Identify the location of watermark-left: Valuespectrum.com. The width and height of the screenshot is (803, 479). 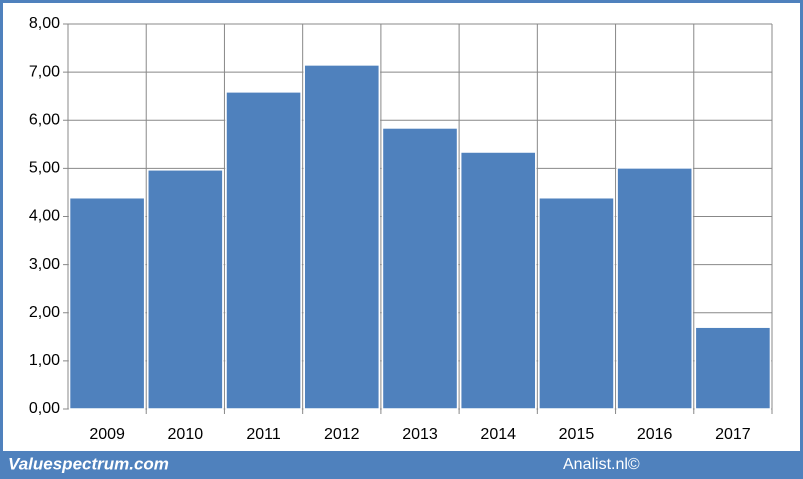
(88, 463).